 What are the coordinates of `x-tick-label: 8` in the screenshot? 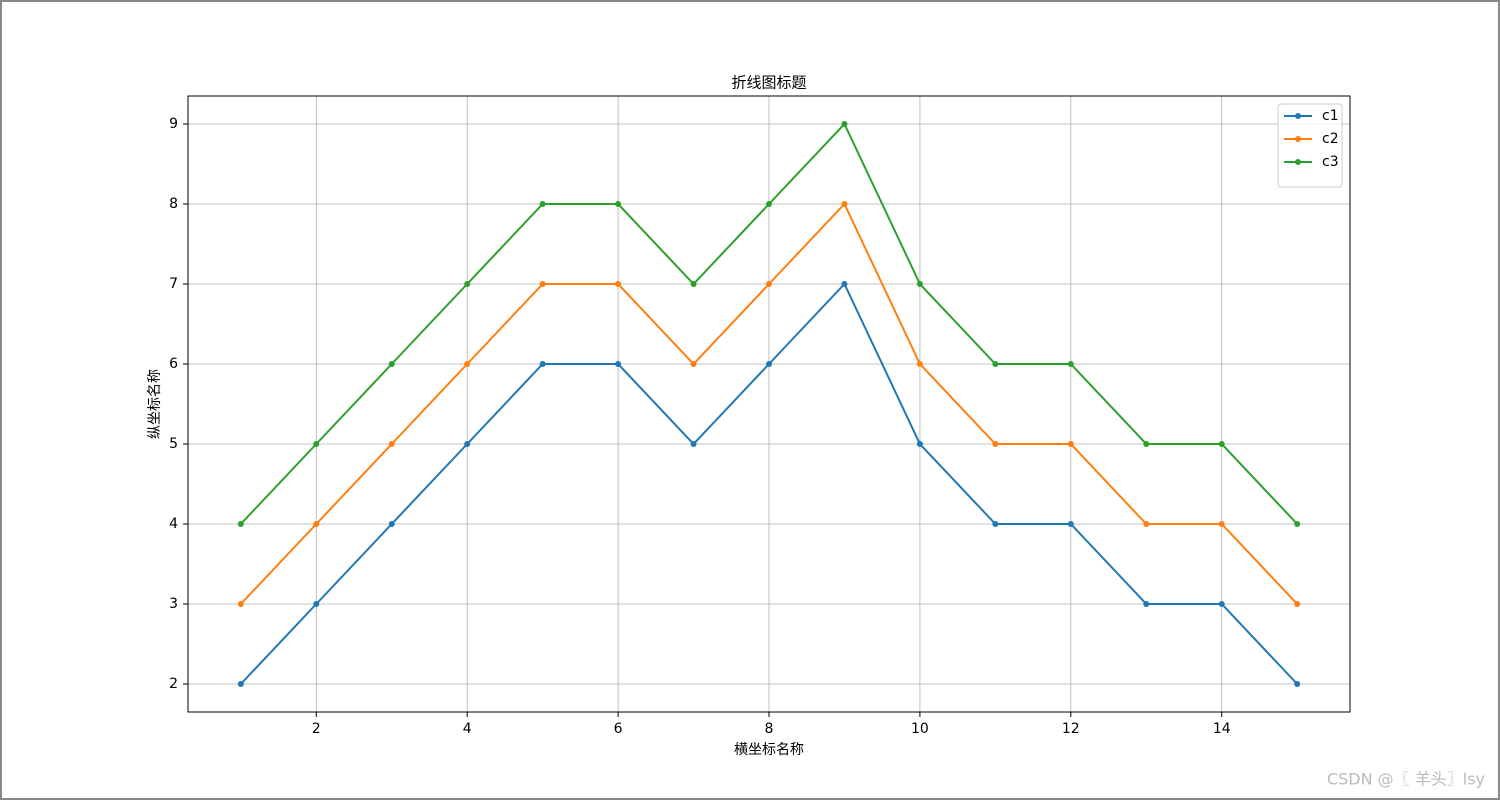 It's located at (769, 729).